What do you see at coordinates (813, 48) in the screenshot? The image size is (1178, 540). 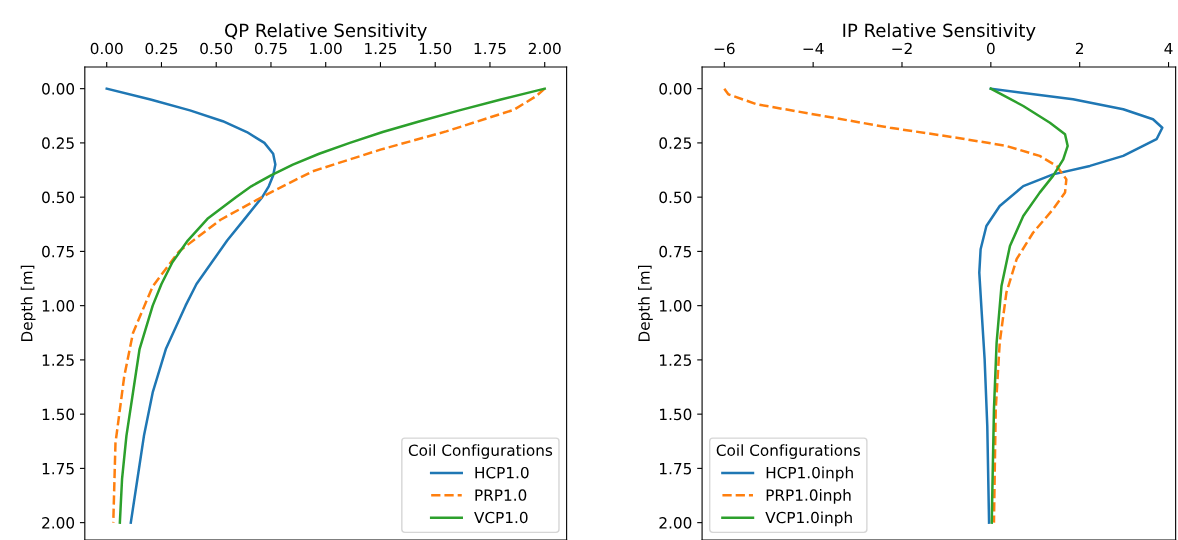 I see `x-tick-label: −4` at bounding box center [813, 48].